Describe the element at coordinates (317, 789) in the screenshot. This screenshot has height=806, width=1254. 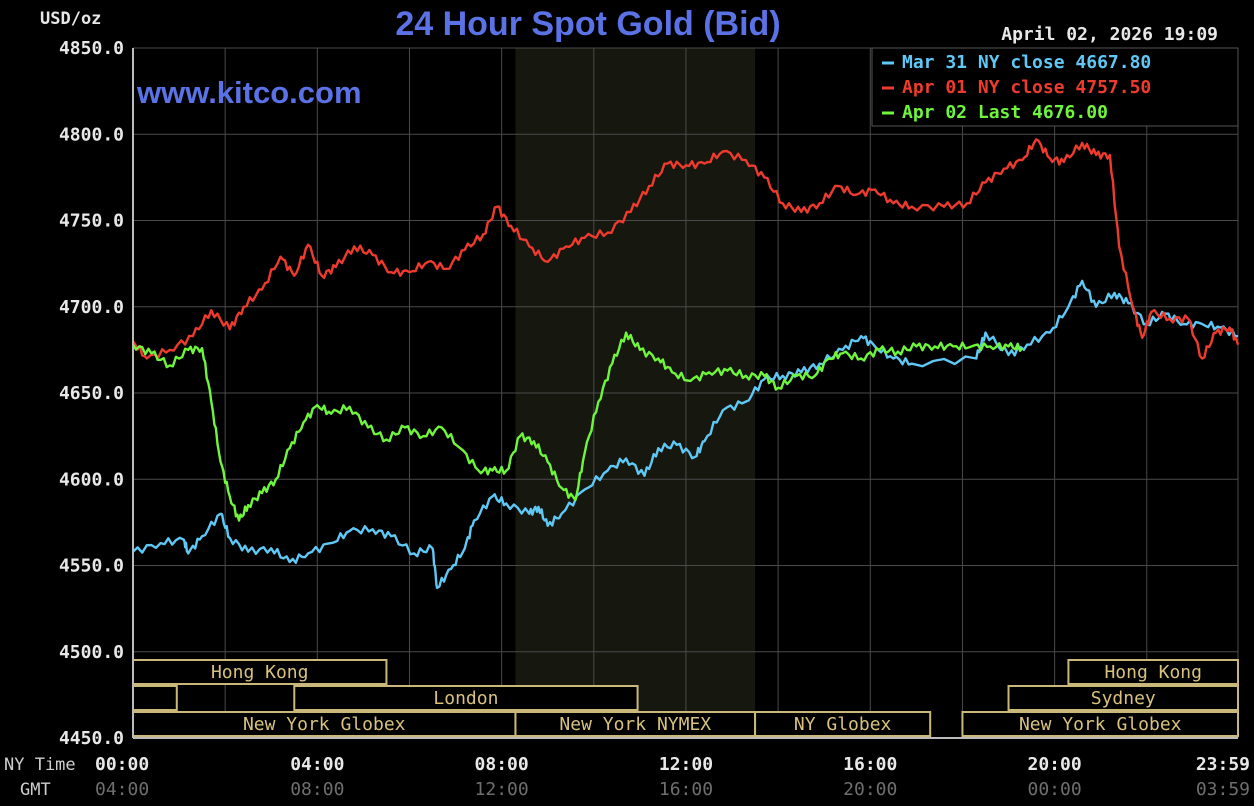
I see `x-tick-label-gmt: 08:00` at that location.